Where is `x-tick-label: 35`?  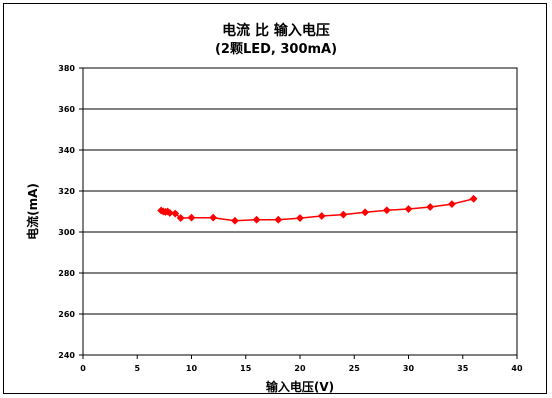 x-tick-label: 35 is located at coordinates (463, 368).